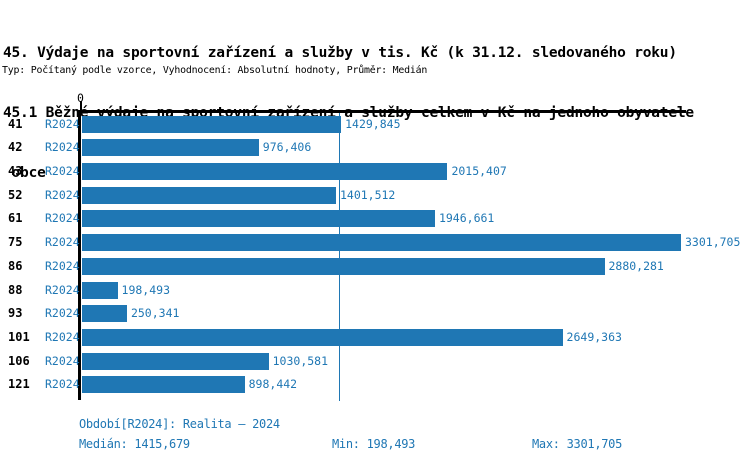 This screenshot has height=462, width=750. What do you see at coordinates (713, 242) in the screenshot?
I see `bar-value-label: 3301,705` at bounding box center [713, 242].